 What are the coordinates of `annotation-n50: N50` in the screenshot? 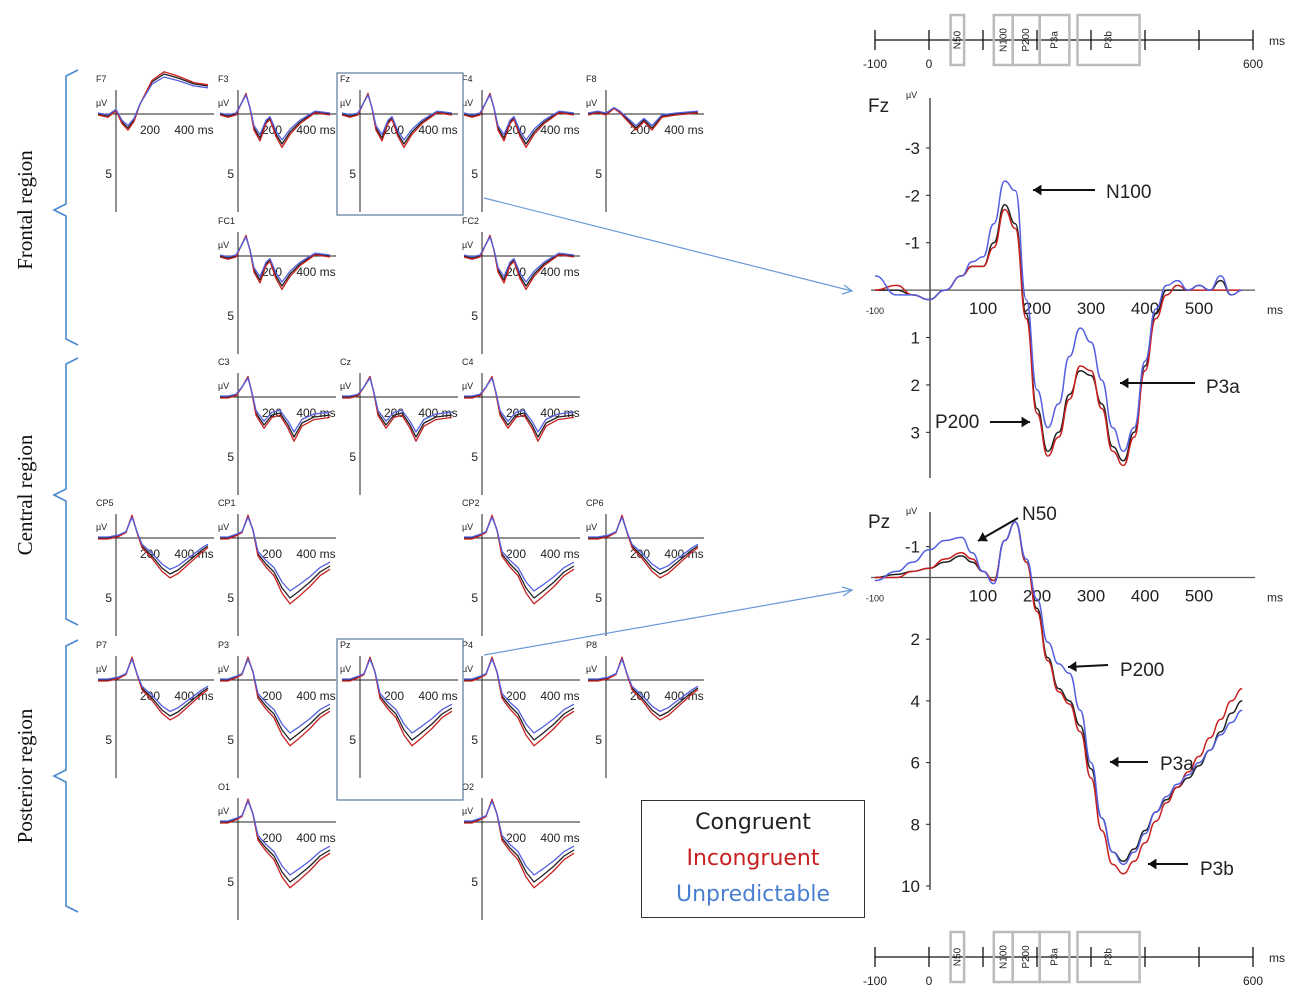 It's located at (1039, 514).